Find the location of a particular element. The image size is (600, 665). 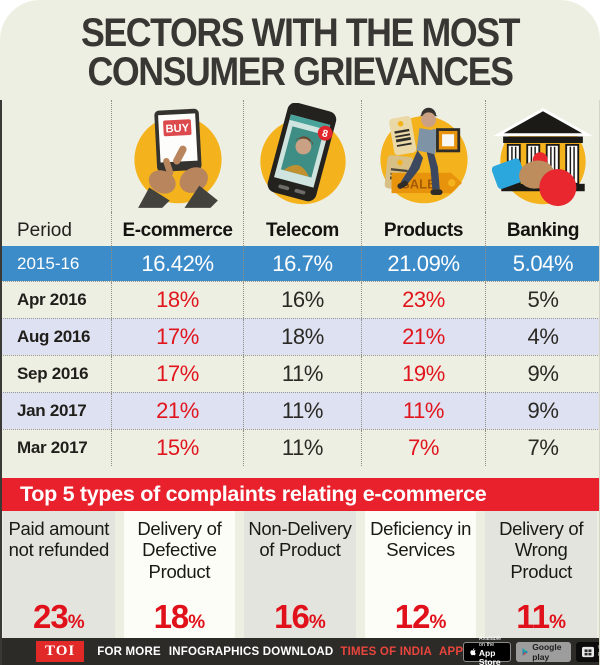

table-row: Jan 2017 21% 11% 11% 9% is located at coordinates (300, 410).